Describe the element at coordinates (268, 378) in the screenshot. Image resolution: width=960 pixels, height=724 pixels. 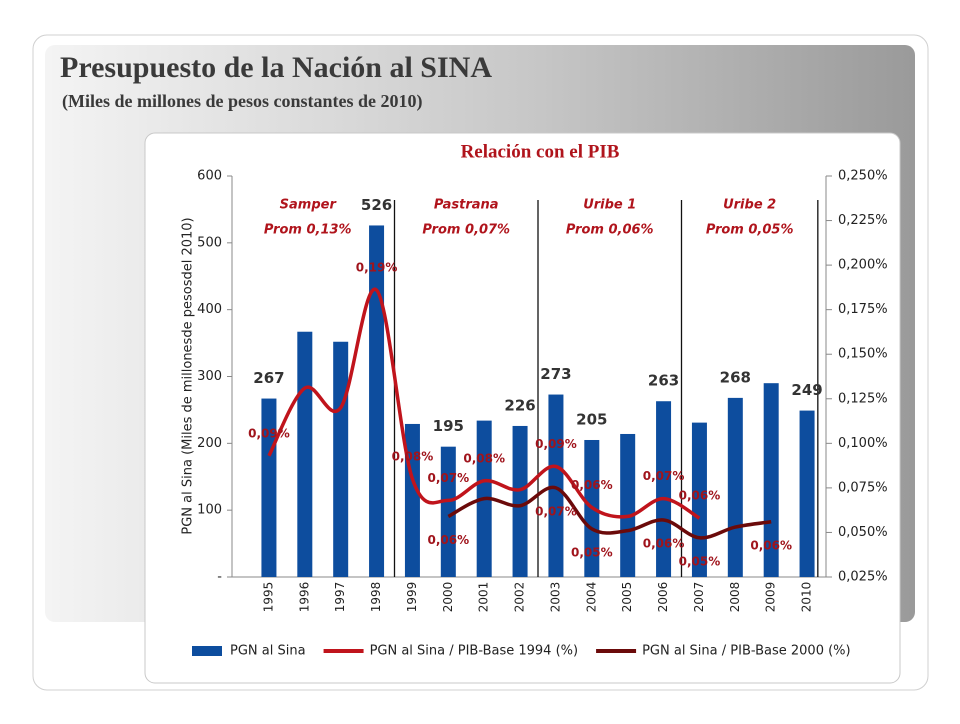
I see `bar-value-label: 267` at that location.